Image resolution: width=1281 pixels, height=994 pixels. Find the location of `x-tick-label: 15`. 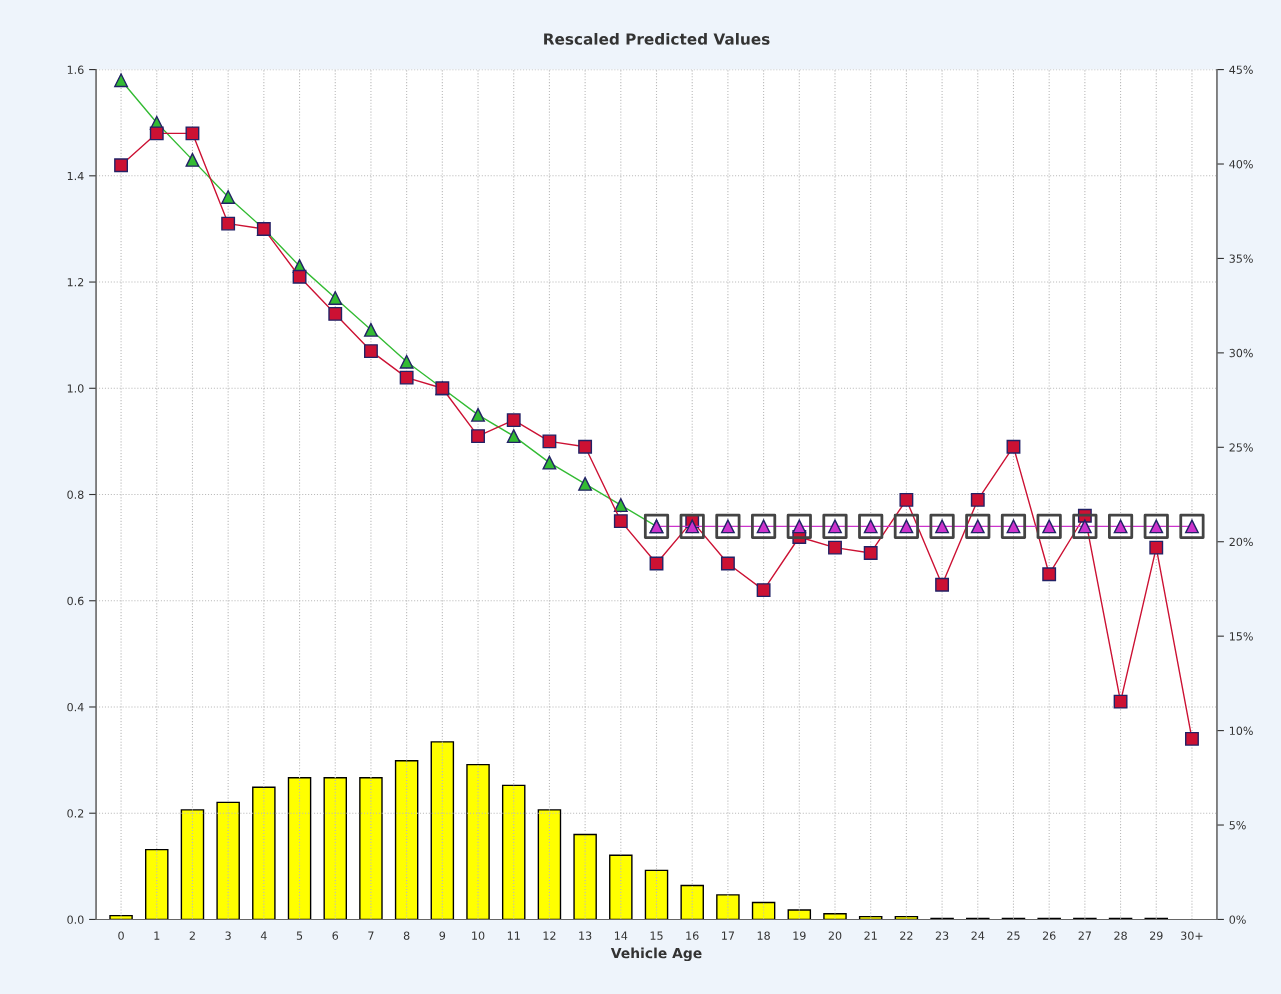

x-tick-label: 15 is located at coordinates (656, 935).